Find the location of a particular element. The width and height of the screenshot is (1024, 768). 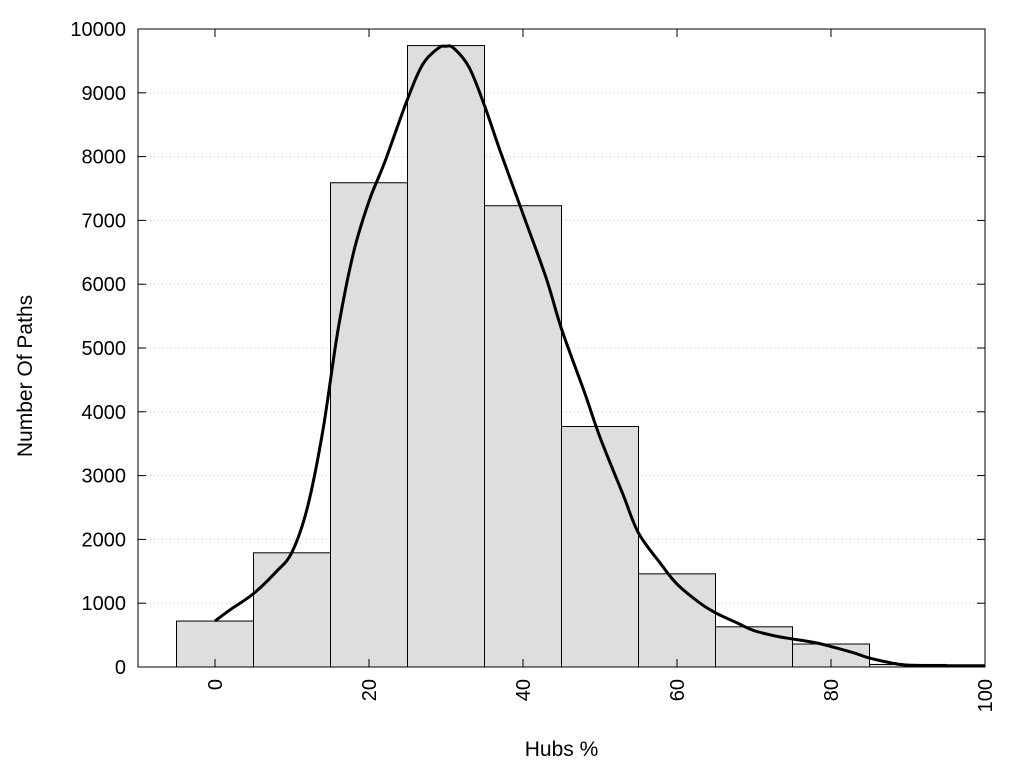

x-tick-label: 40 is located at coordinates (524, 690).